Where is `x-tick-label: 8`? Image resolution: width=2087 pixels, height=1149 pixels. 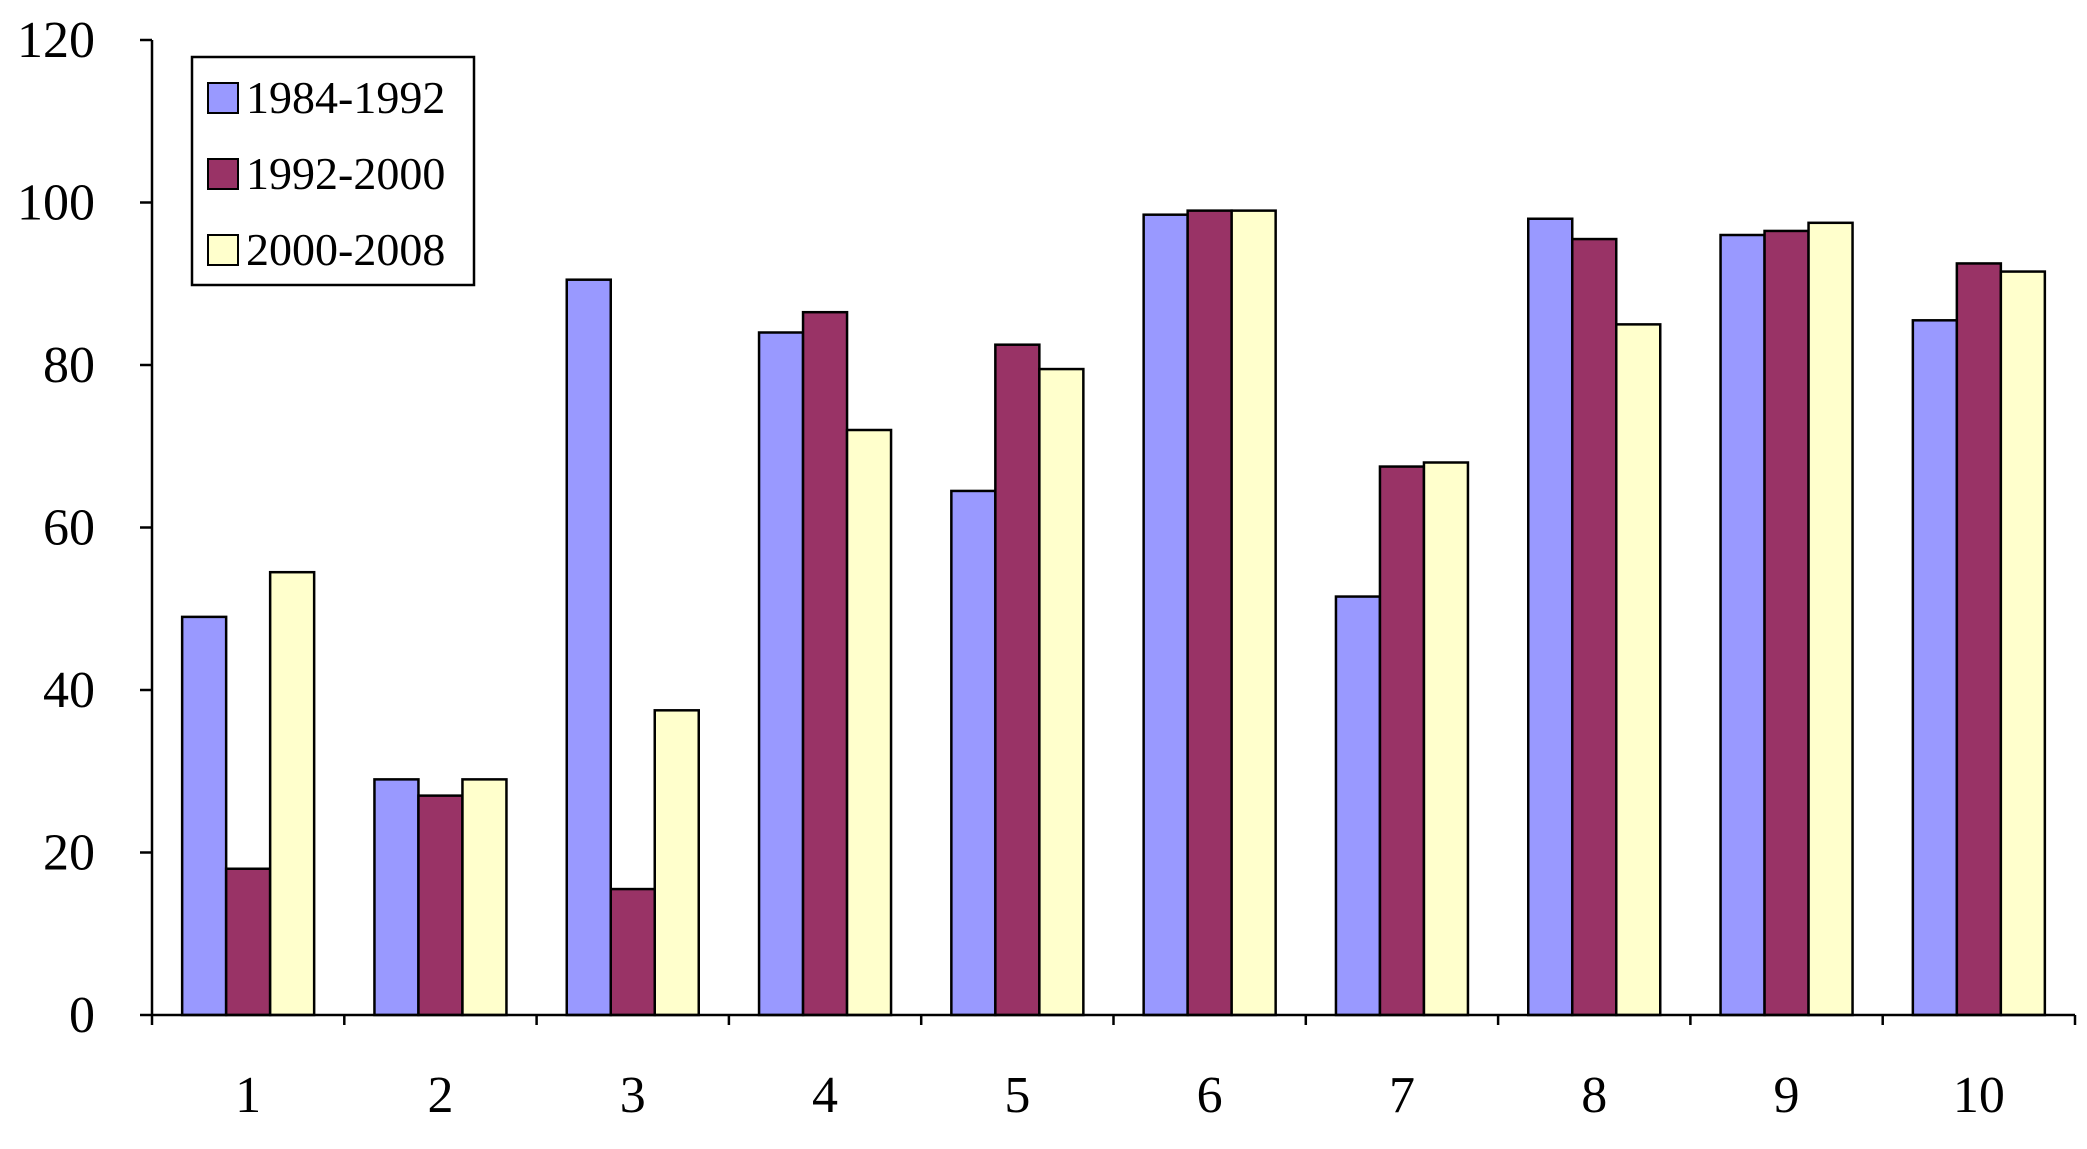
x-tick-label: 8 is located at coordinates (1594, 1095).